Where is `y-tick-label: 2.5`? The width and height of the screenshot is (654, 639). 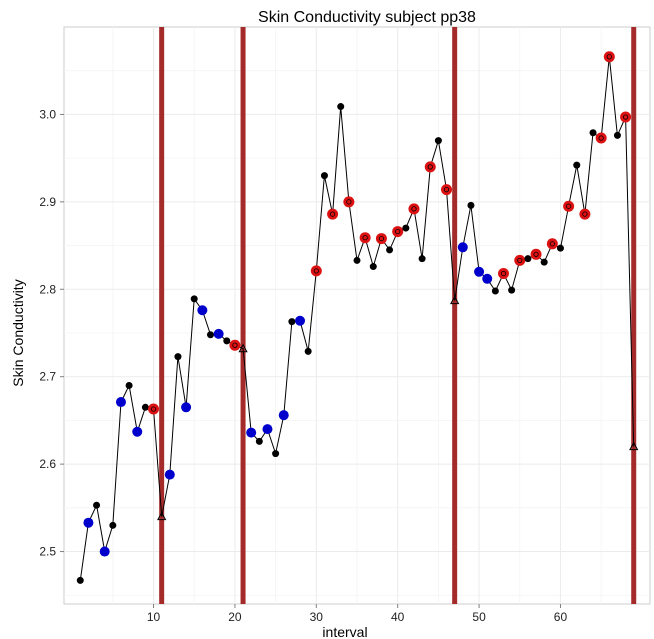
y-tick-label: 2.5 is located at coordinates (47, 552).